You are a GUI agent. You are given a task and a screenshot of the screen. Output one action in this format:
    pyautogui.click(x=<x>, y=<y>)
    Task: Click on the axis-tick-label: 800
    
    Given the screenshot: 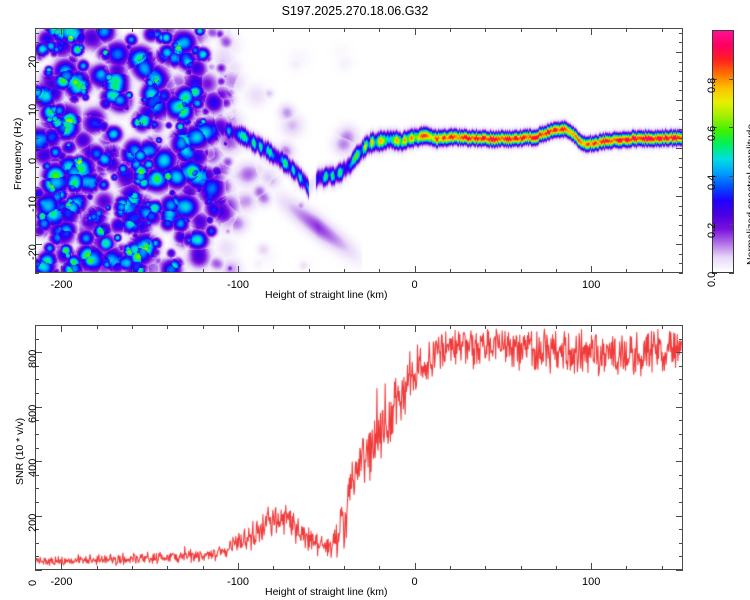 What is the action you would take?
    pyautogui.click(x=33, y=359)
    